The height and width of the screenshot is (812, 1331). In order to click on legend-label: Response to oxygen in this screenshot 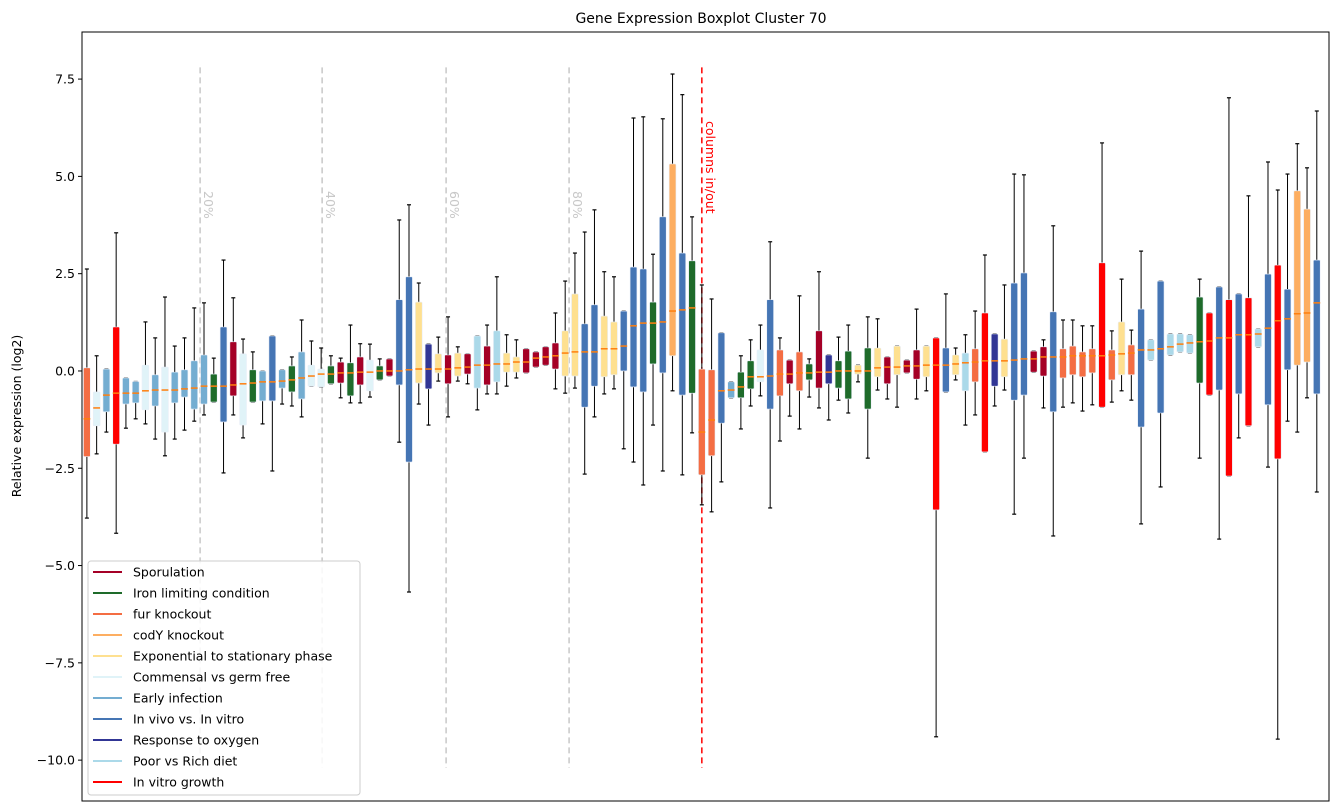, I will do `click(196, 740)`.